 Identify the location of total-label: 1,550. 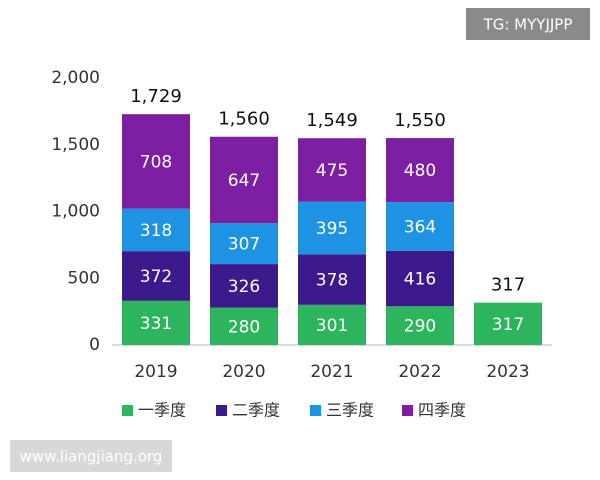
(420, 120).